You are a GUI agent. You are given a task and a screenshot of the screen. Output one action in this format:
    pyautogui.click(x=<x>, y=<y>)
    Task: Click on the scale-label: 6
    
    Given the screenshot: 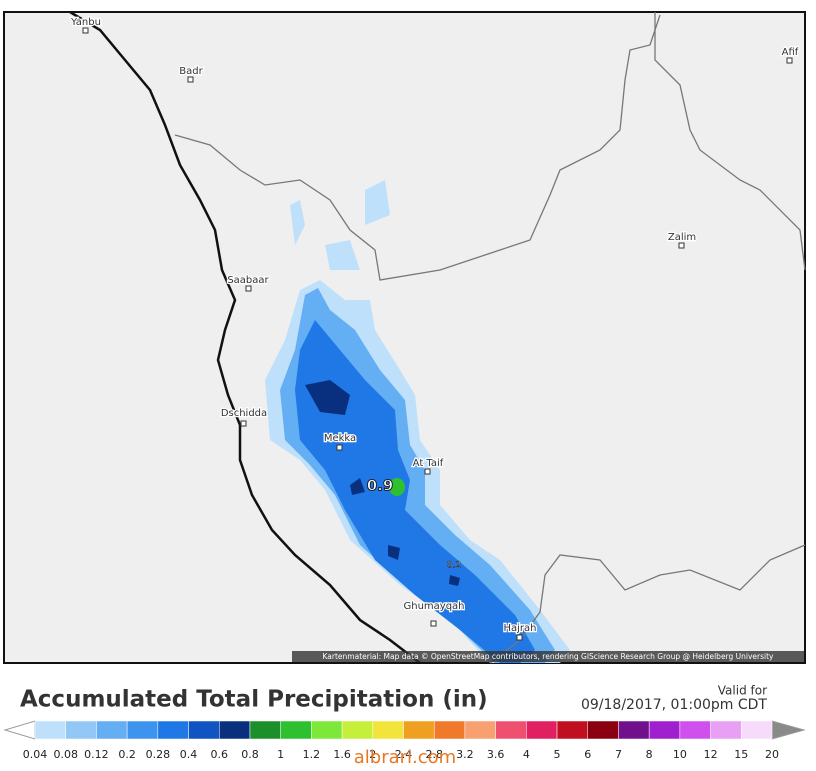 What is the action you would take?
    pyautogui.click(x=587, y=754)
    